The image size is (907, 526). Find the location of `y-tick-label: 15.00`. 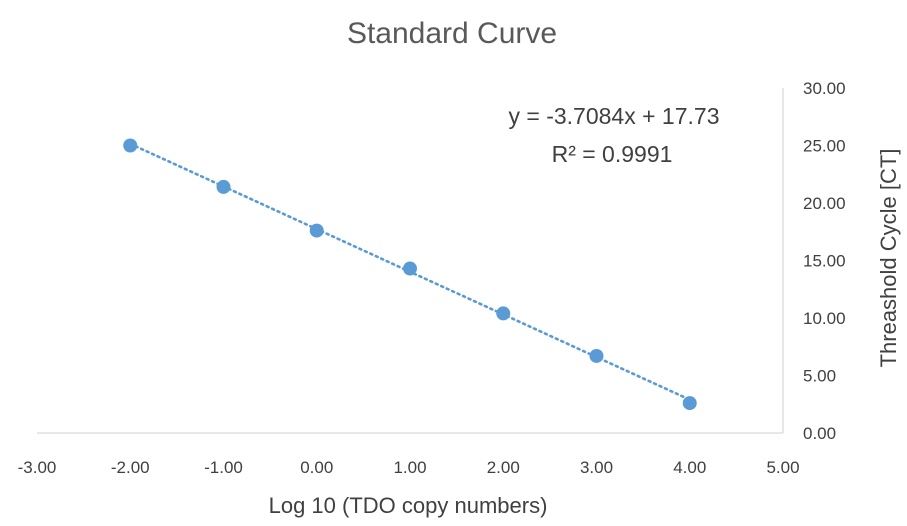

y-tick-label: 15.00 is located at coordinates (824, 261).